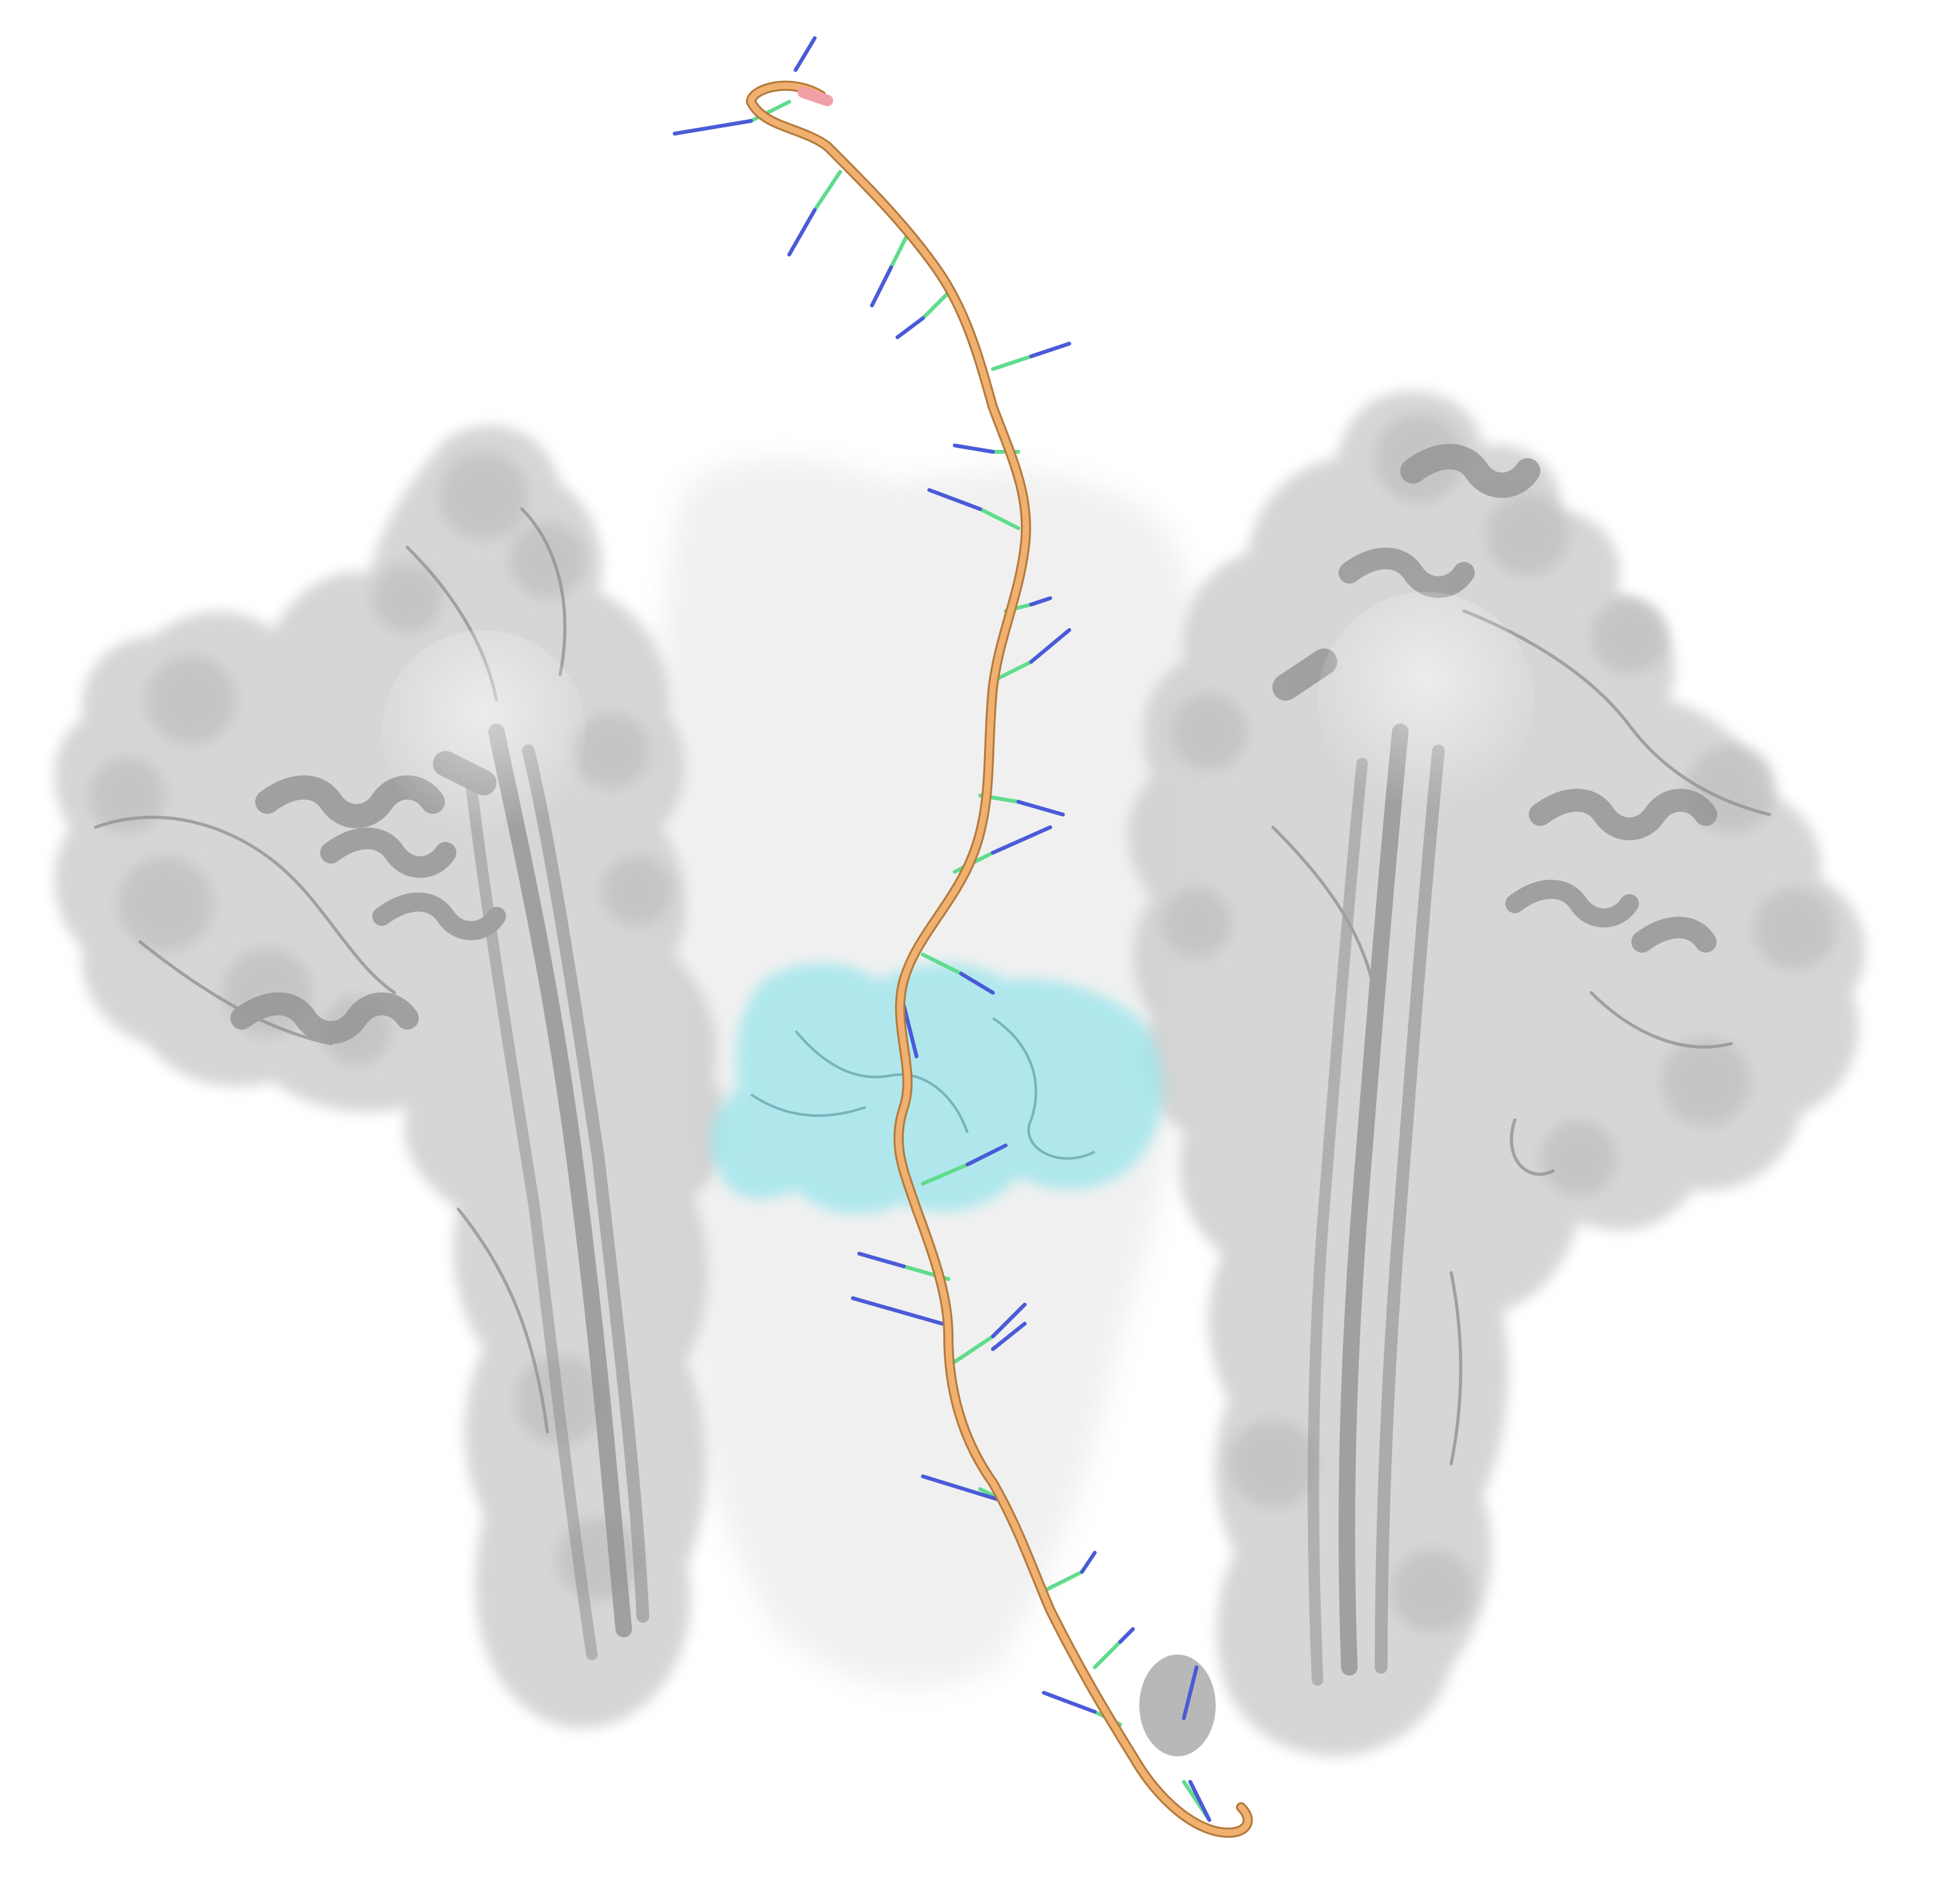 This screenshot has height=1904, width=1940. Describe the element at coordinates (922, 1088) in the screenshot. I see `binding-site-cartoon` at that location.